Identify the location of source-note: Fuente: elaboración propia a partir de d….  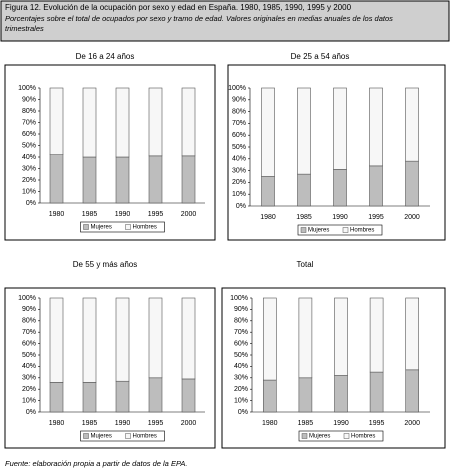
(96, 463).